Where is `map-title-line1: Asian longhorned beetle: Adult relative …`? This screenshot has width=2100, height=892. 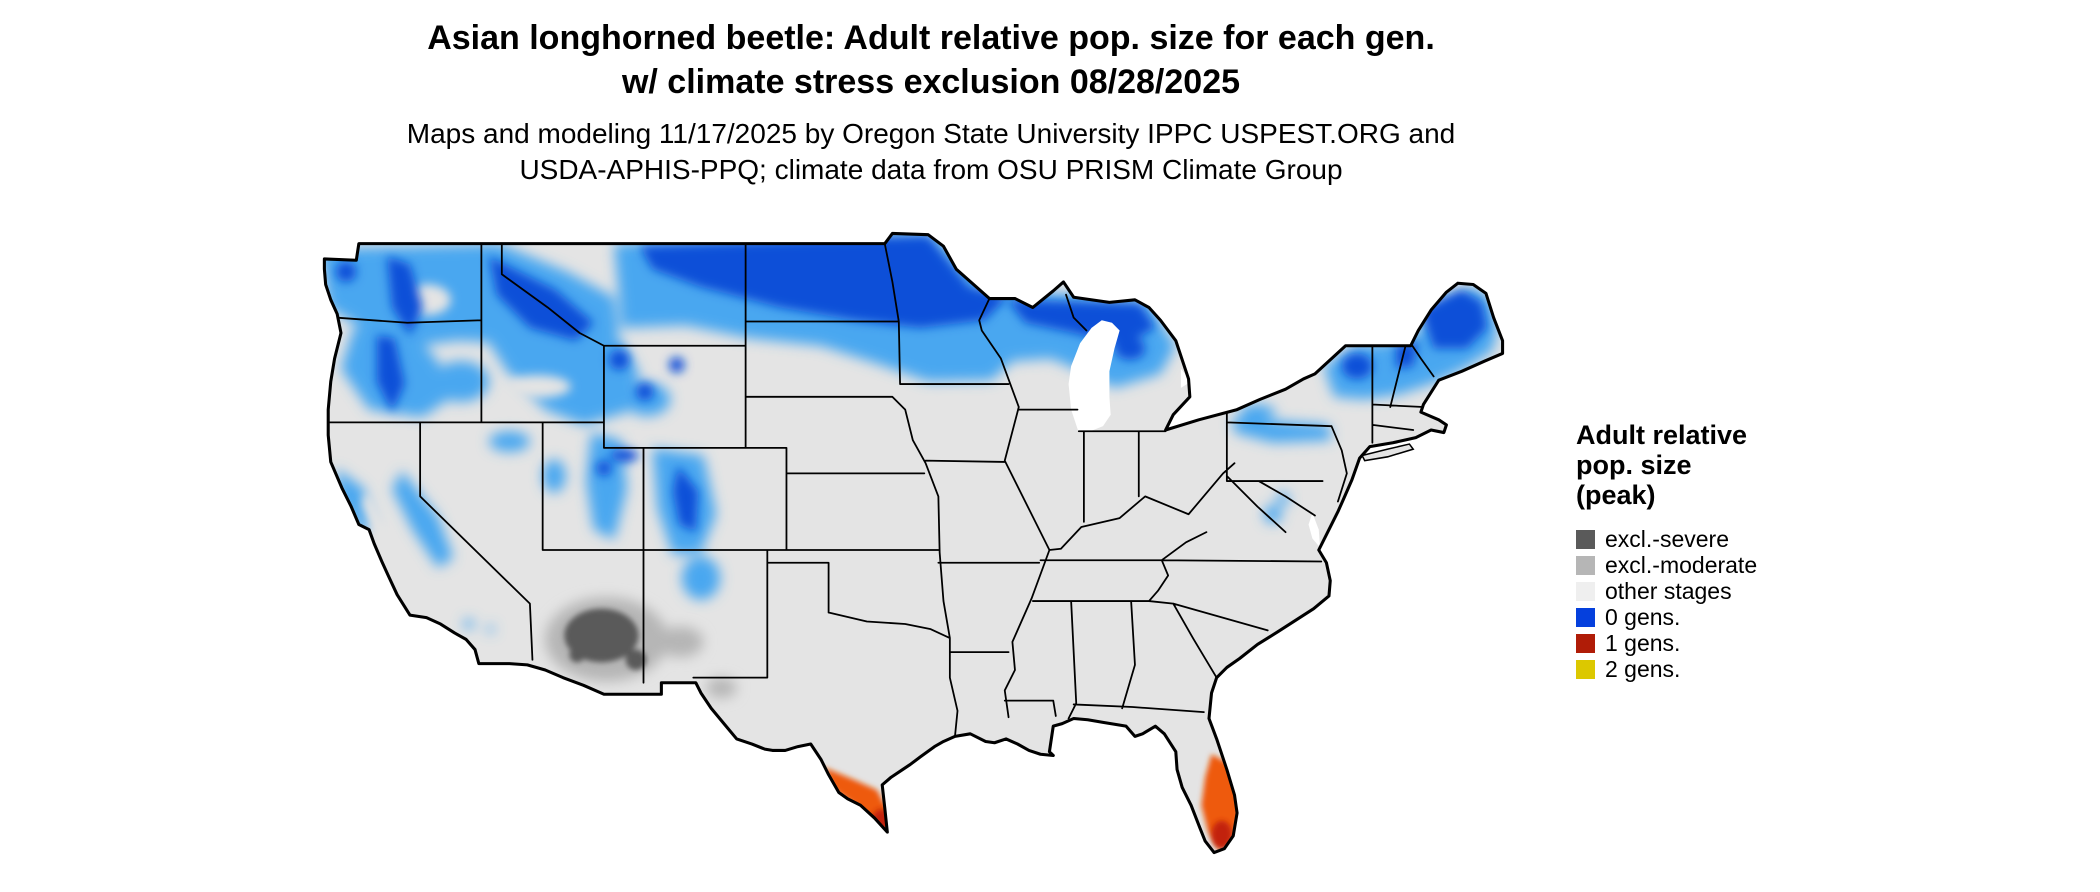 map-title-line1: Asian longhorned beetle: Adult relative … is located at coordinates (931, 38).